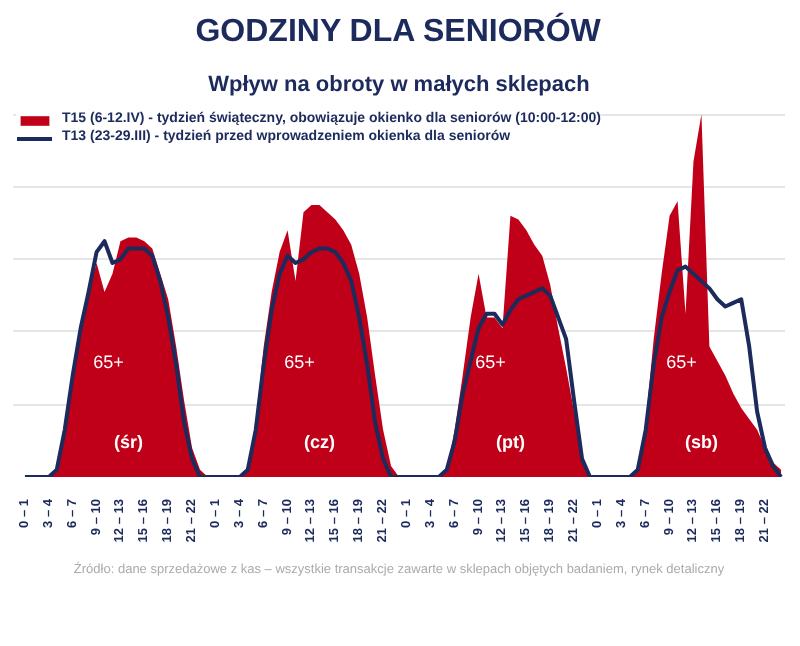  Describe the element at coordinates (319, 441) in the screenshot. I see `annotation: (cz)` at that location.